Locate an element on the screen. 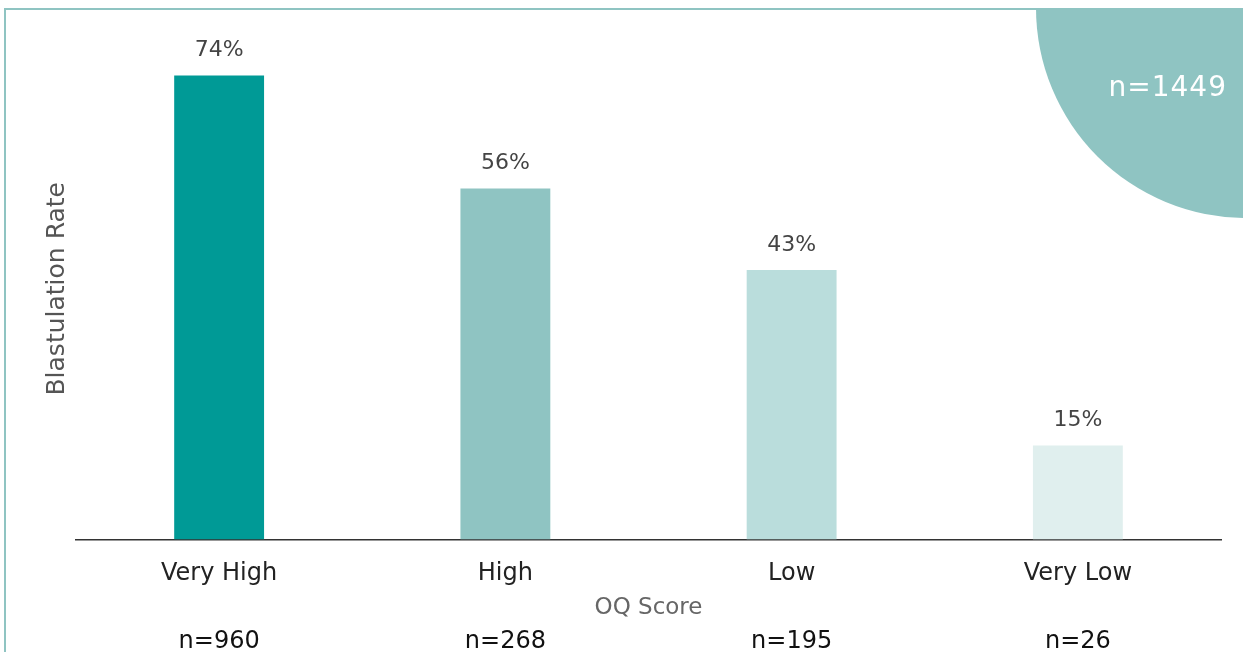 This screenshot has height=652, width=1243. text: n=26 is located at coordinates (1077, 638).